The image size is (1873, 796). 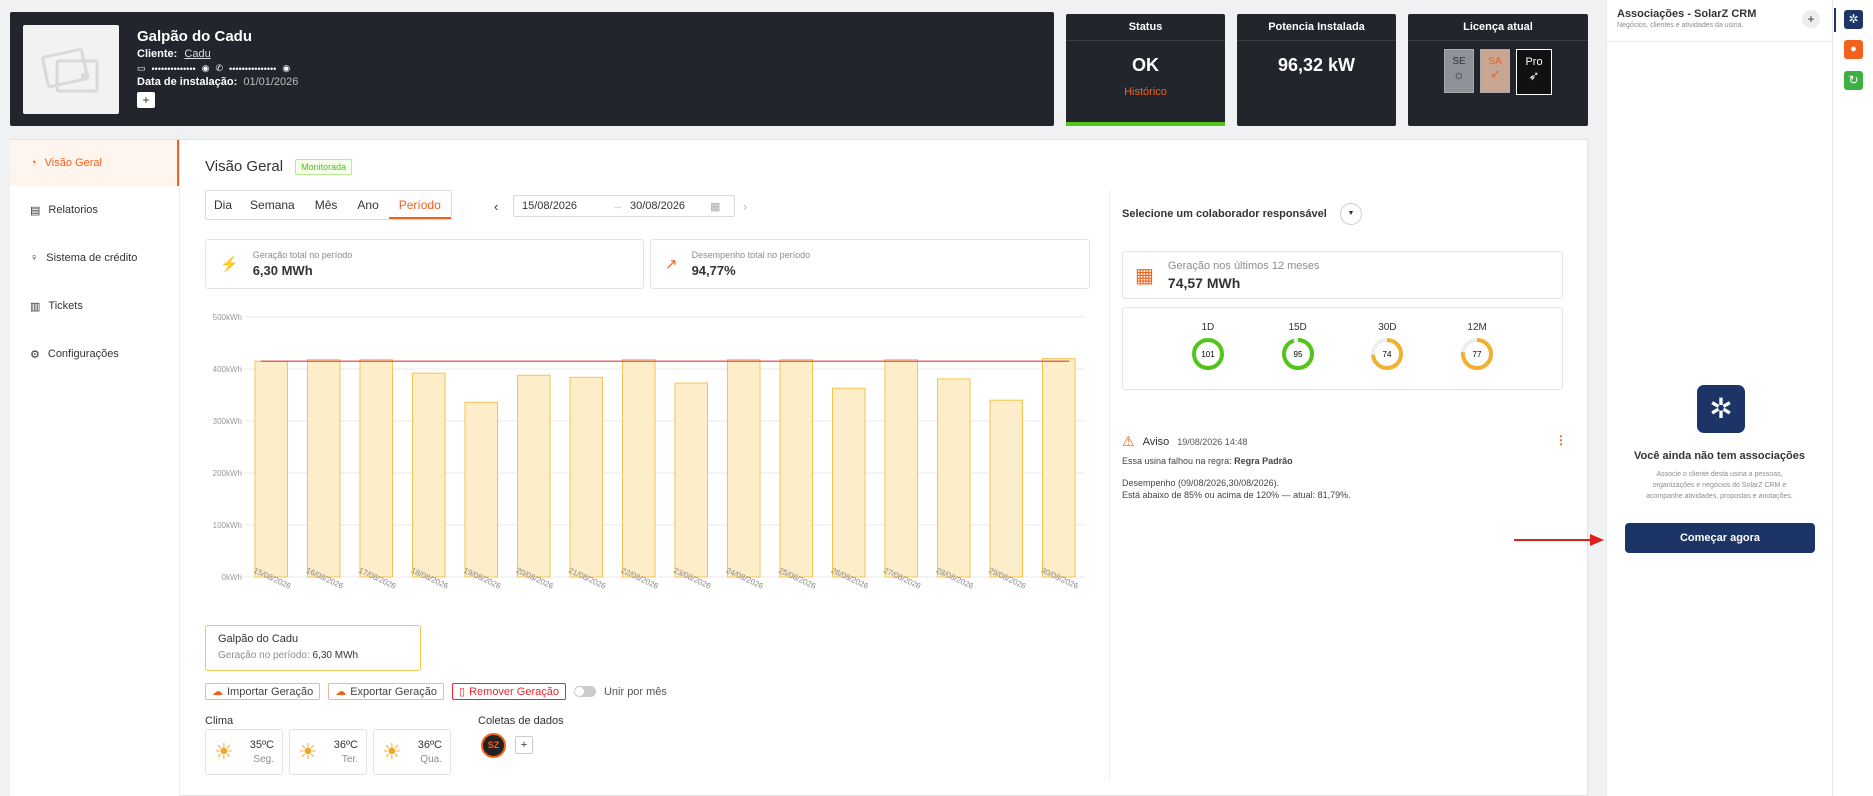 What do you see at coordinates (368, 205) in the screenshot?
I see `tab-ano: Ano` at bounding box center [368, 205].